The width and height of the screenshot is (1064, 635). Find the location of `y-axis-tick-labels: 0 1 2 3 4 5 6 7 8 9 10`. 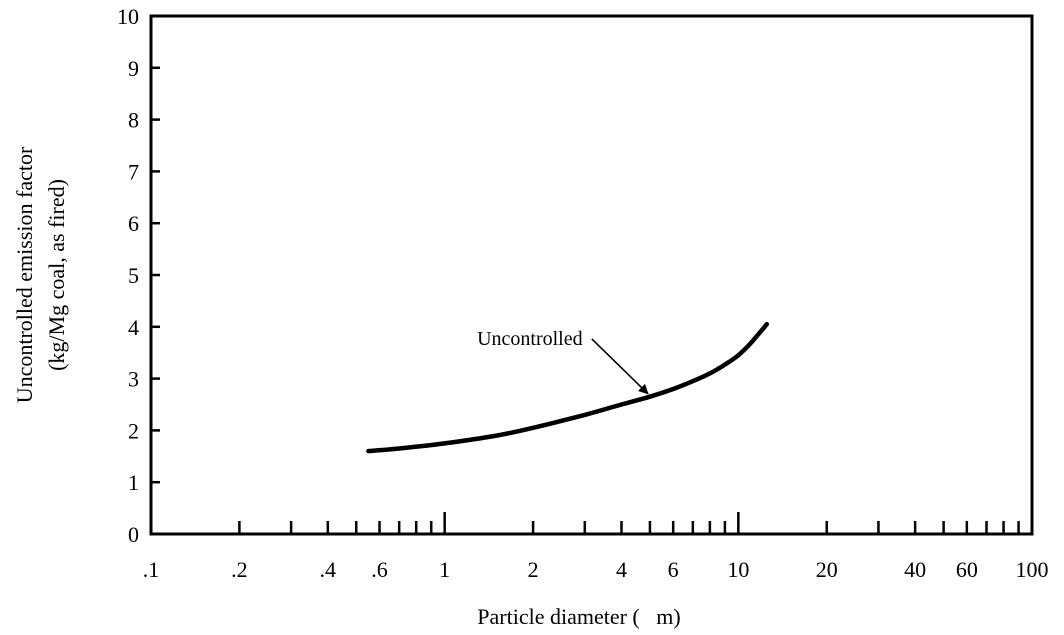

y-axis-tick-labels: 0 1 2 3 4 5 6 7 8 9 10 is located at coordinates (128, 275).